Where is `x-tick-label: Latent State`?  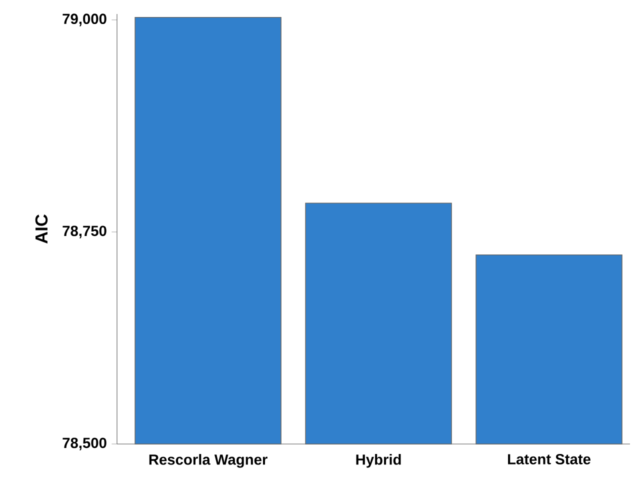 x-tick-label: Latent State is located at coordinates (549, 459).